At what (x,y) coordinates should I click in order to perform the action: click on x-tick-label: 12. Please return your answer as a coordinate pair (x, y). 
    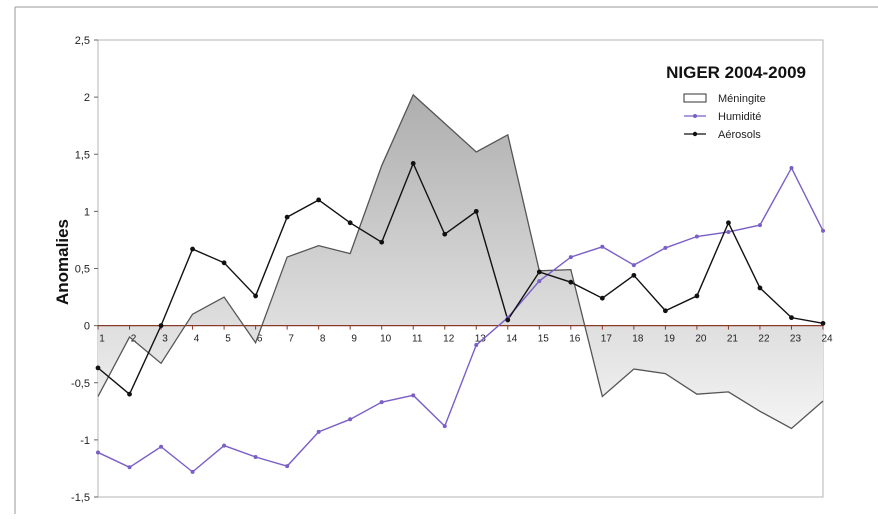
    Looking at the image, I should click on (449, 339).